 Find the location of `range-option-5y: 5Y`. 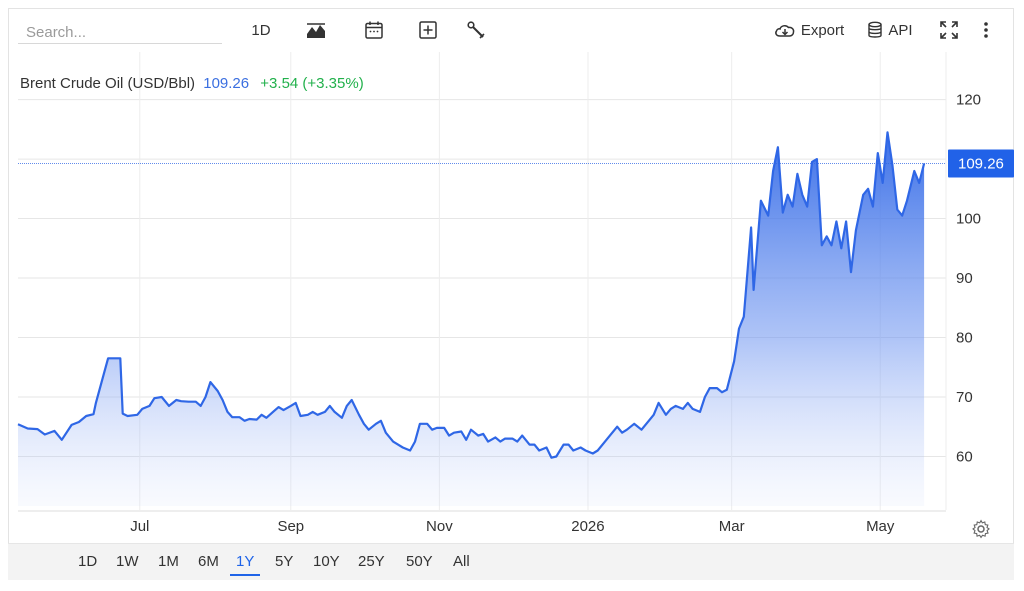

range-option-5y: 5Y is located at coordinates (284, 561).